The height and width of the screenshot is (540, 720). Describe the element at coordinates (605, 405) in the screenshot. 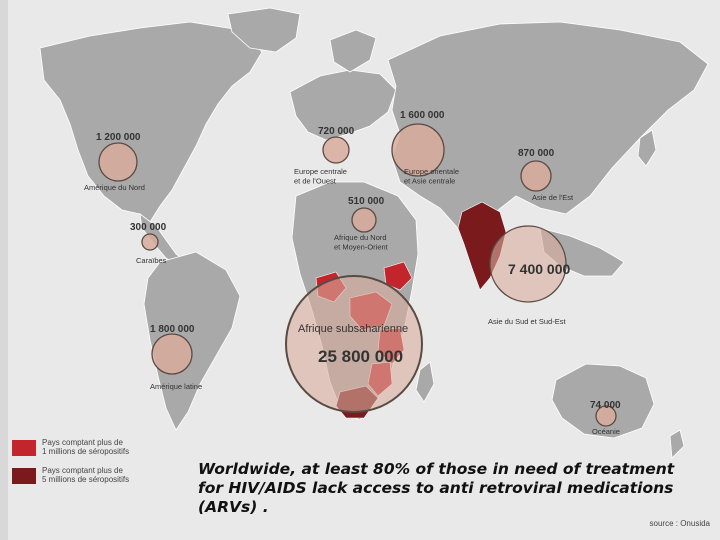

I see `value-oceania: 74 000` at that location.